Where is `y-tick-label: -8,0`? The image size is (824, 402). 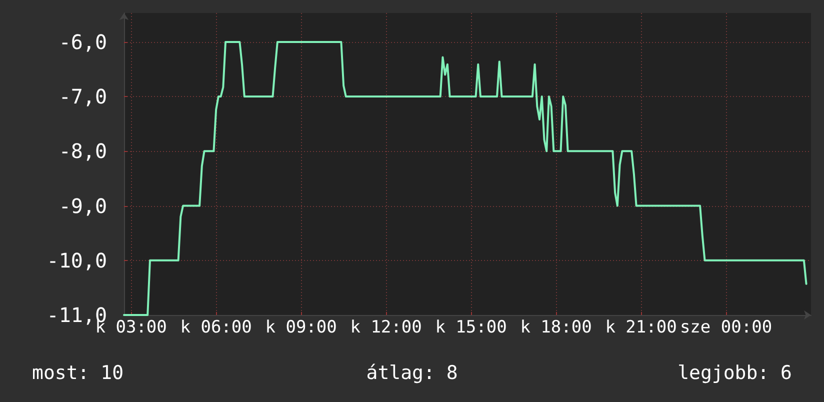 y-tick-label: -8,0 is located at coordinates (82, 151).